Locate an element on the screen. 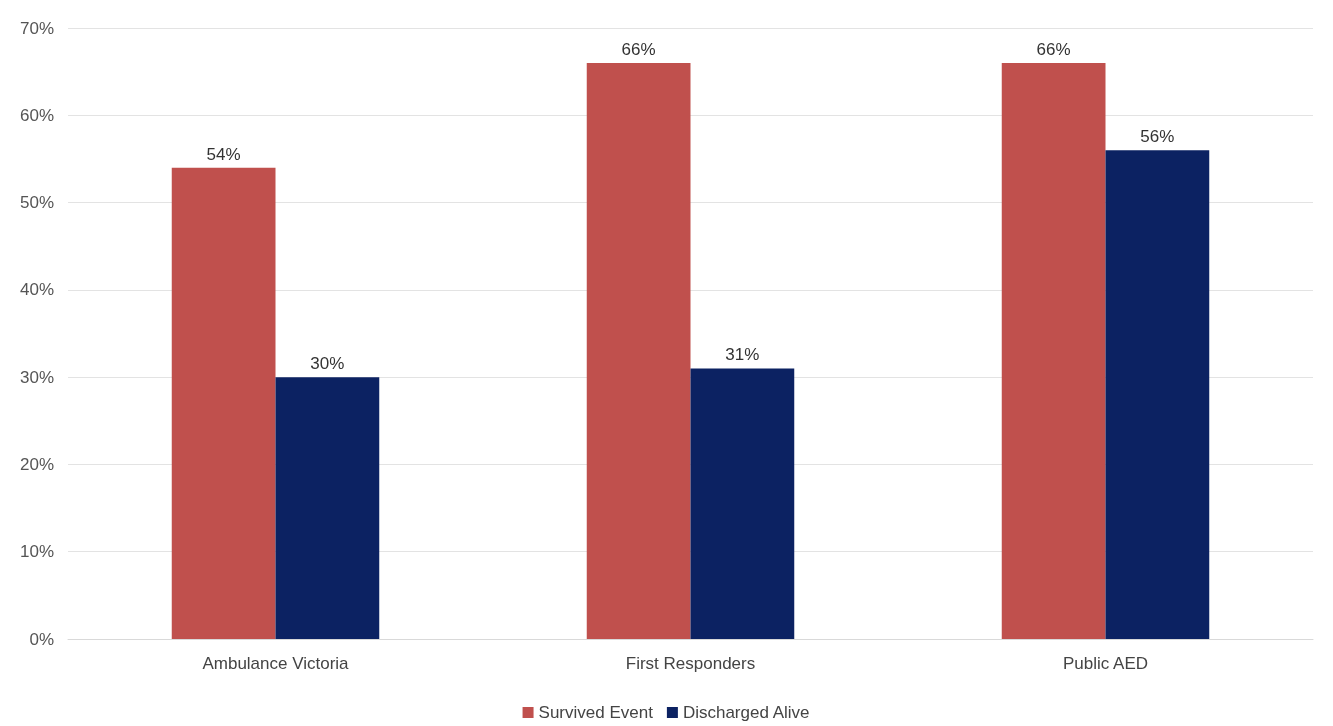  data-label: 54% is located at coordinates (223, 154).